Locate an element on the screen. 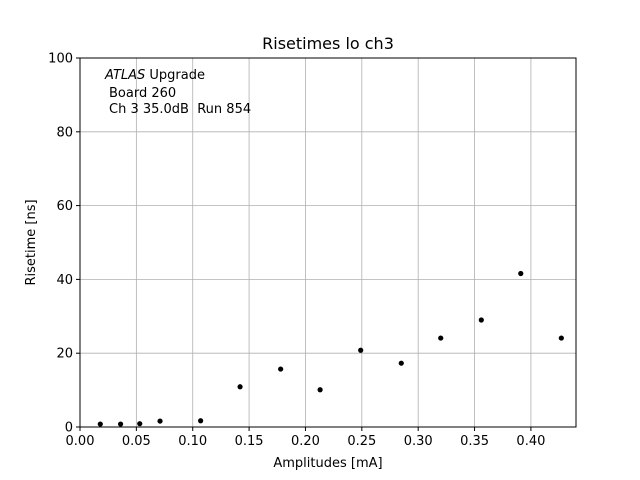  annotation-line-2: Board 260 is located at coordinates (142, 93).